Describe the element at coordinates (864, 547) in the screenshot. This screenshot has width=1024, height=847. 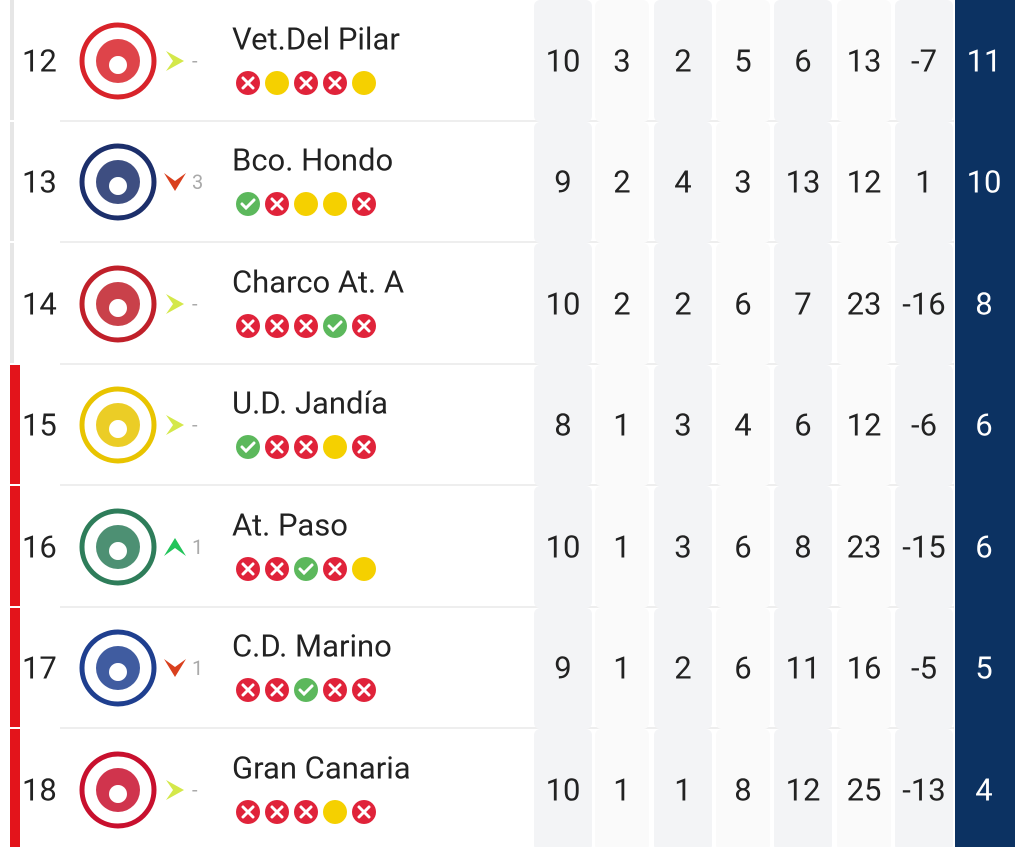
I see `stat: 23` at that location.